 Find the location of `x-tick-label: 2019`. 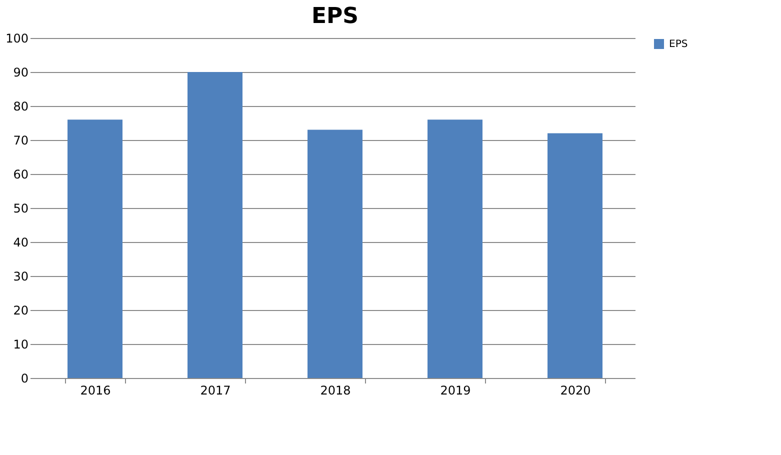

x-tick-label: 2019 is located at coordinates (455, 391).